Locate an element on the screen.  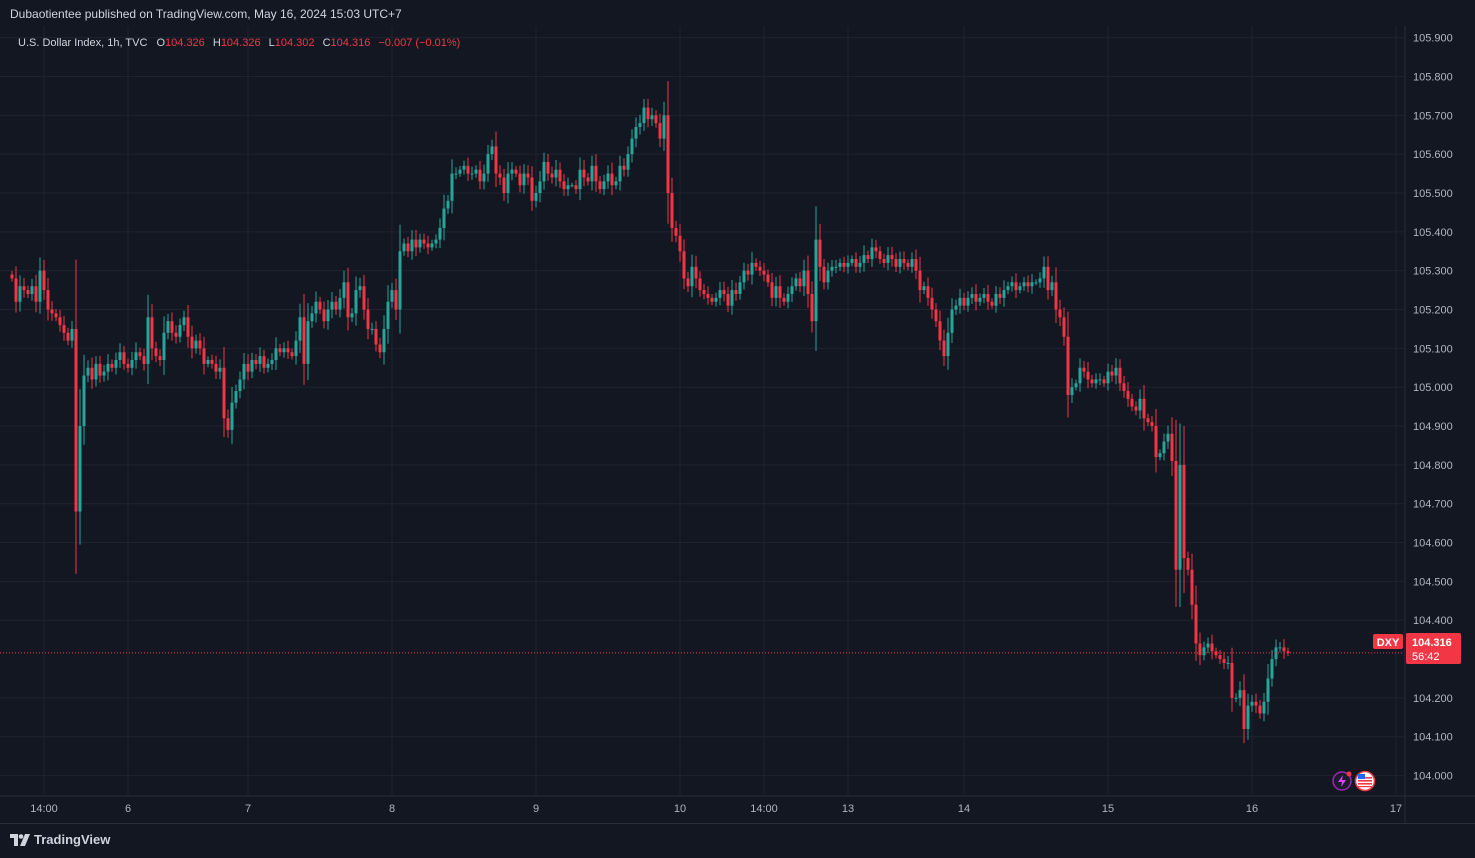
y-tick-label: 104.800 is located at coordinates (1433, 466).